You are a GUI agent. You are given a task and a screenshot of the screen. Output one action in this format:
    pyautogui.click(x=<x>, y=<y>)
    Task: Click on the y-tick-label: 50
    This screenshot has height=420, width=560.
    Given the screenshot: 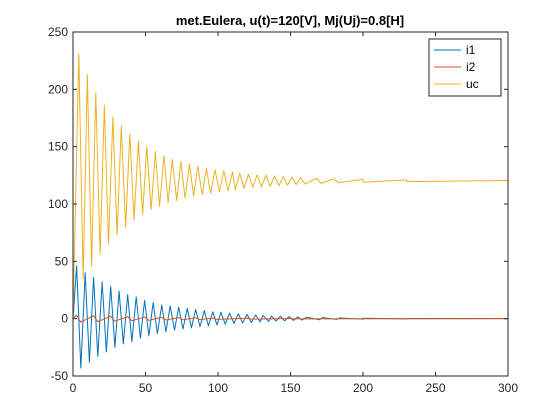 What is the action you would take?
    pyautogui.click(x=62, y=261)
    